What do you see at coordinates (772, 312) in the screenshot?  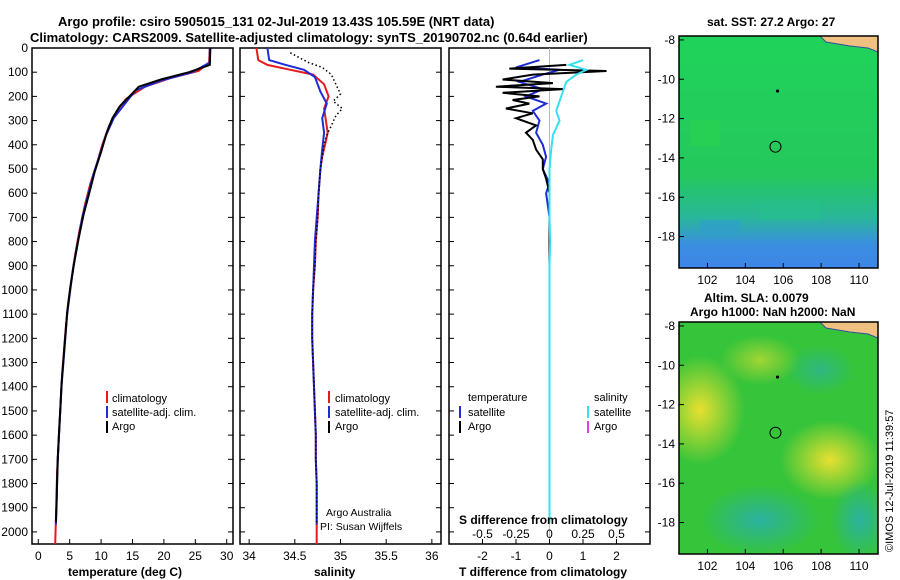 I see `sla-map-title-line2: Argo h1000: NaN h2000: NaN` at bounding box center [772, 312].